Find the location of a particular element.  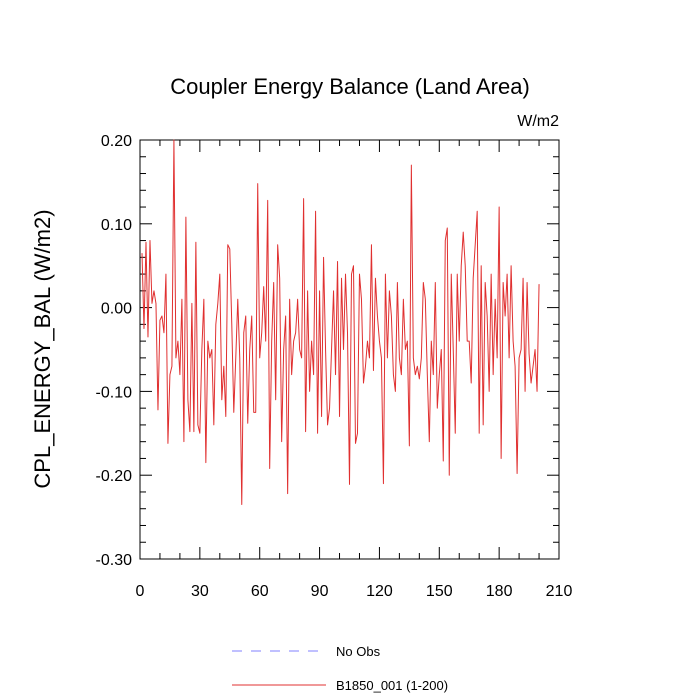

x-tick-label: 90 is located at coordinates (320, 591).